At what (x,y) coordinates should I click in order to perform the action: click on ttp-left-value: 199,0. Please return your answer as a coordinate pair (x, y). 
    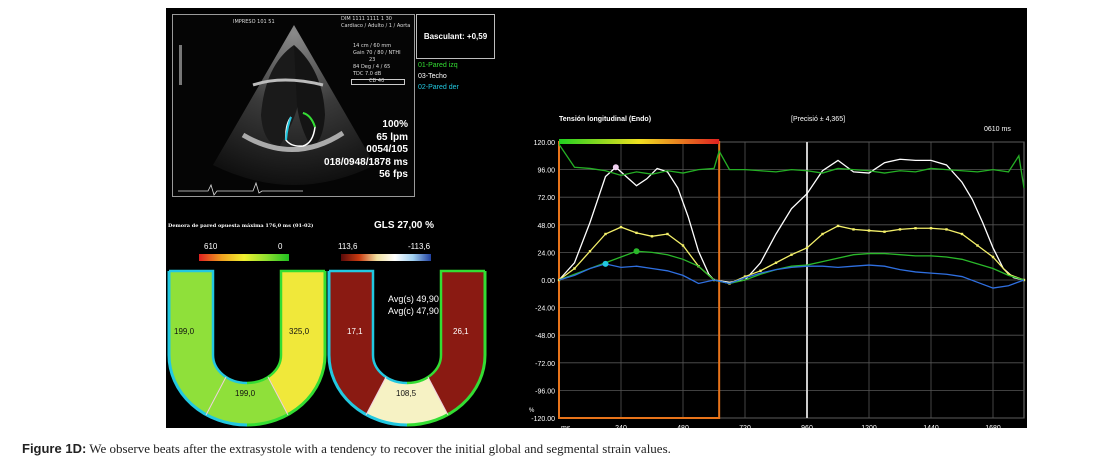
    Looking at the image, I should click on (184, 331).